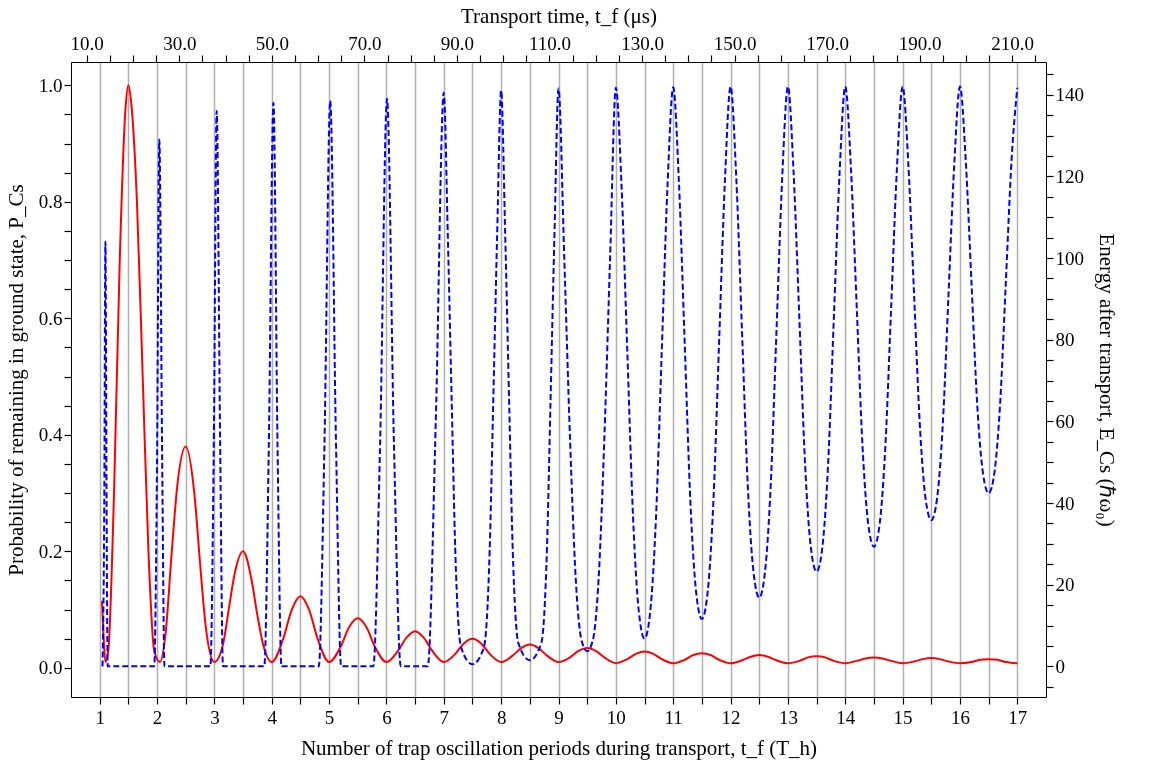  Describe the element at coordinates (1065, 585) in the screenshot. I see `y2-tick-label: 20` at that location.